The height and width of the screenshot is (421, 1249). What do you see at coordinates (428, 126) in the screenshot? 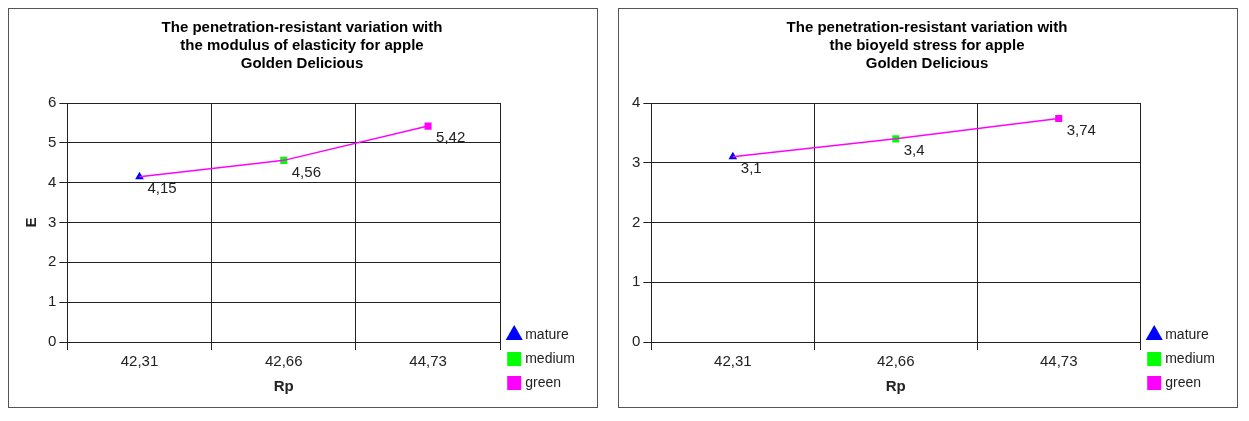
I see `point` at bounding box center [428, 126].